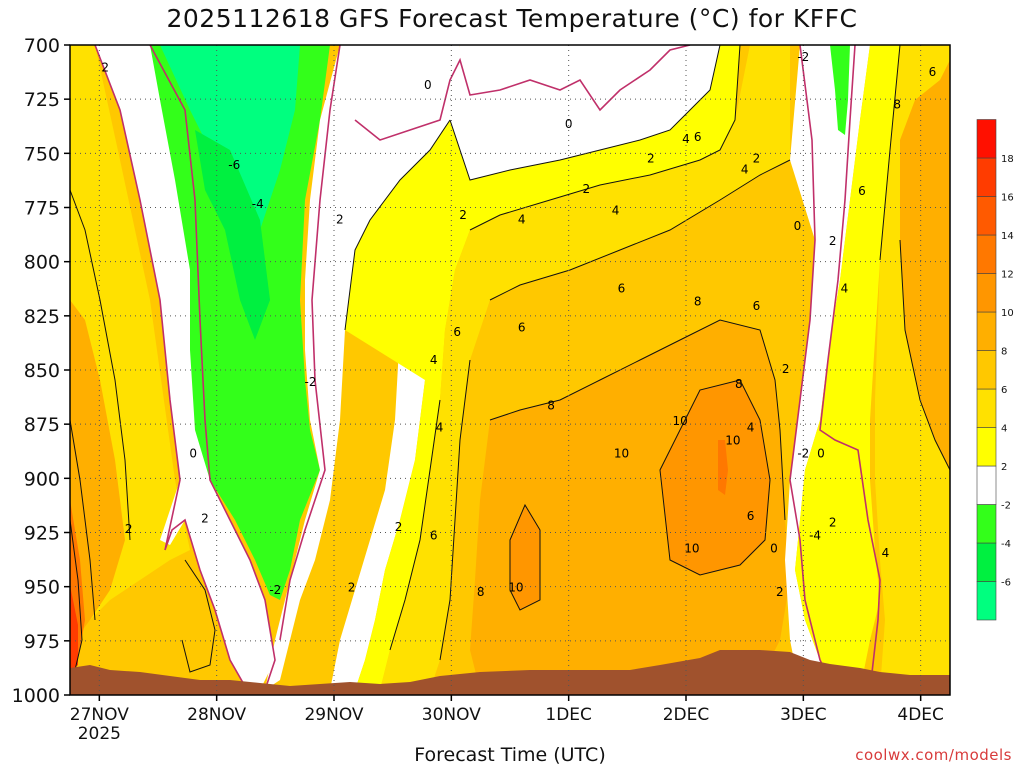 This screenshot has height=768, width=1024. What do you see at coordinates (42, 588) in the screenshot?
I see `y-tick-label: 950` at bounding box center [42, 588].